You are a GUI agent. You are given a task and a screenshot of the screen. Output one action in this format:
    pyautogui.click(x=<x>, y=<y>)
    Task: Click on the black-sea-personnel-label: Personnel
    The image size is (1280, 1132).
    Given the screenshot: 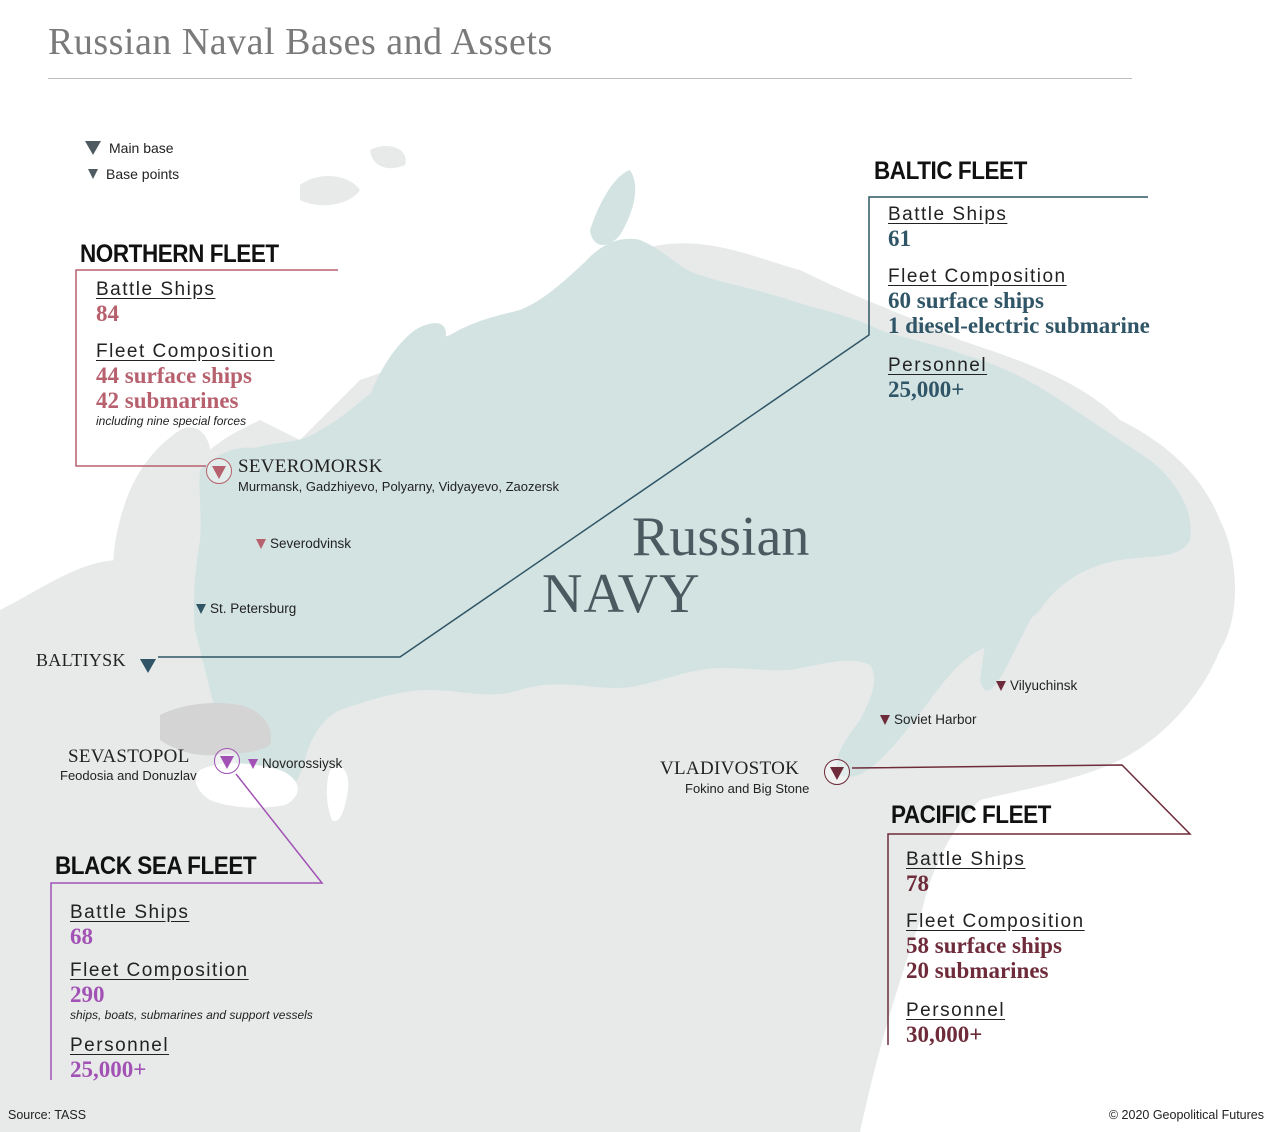 What is the action you would take?
    pyautogui.click(x=120, y=1045)
    